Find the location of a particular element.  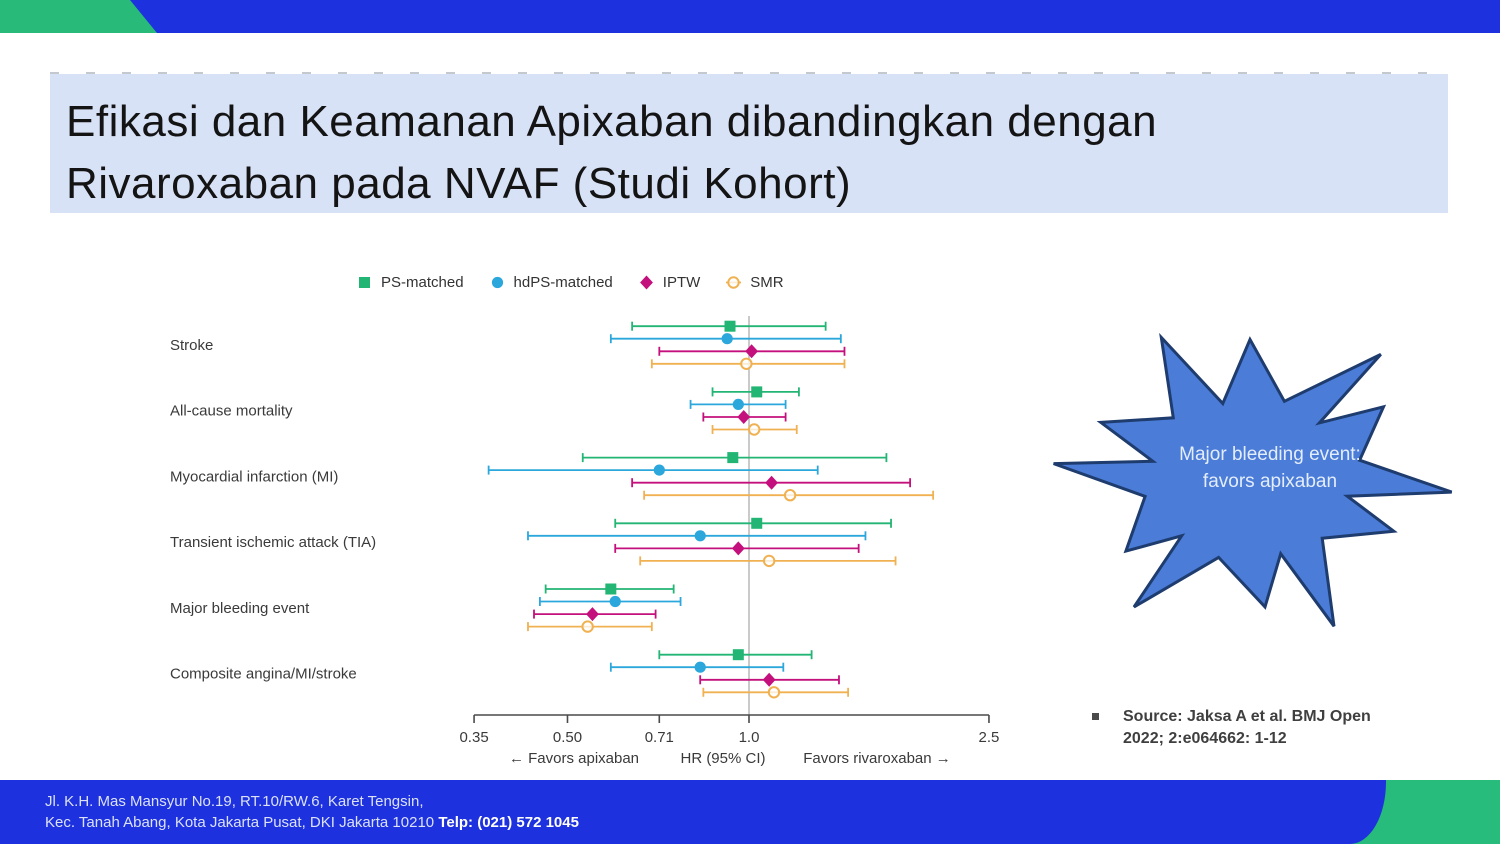

legend-item: IPTW is located at coordinates (669, 282).